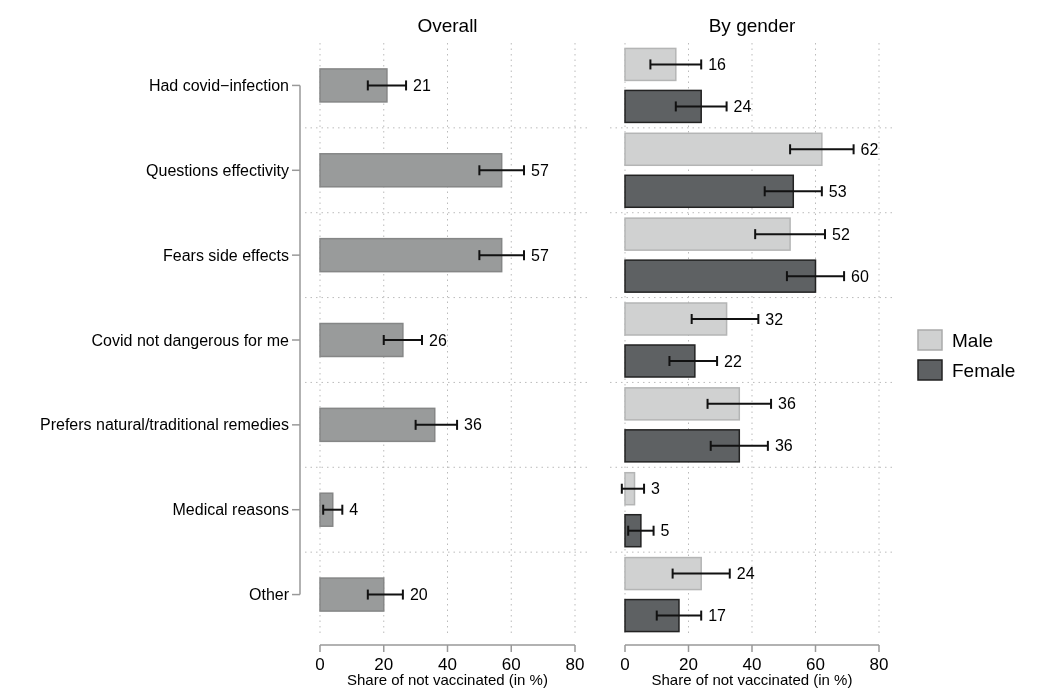 This screenshot has width=1048, height=691. I want to click on data-label: 32, so click(774, 319).